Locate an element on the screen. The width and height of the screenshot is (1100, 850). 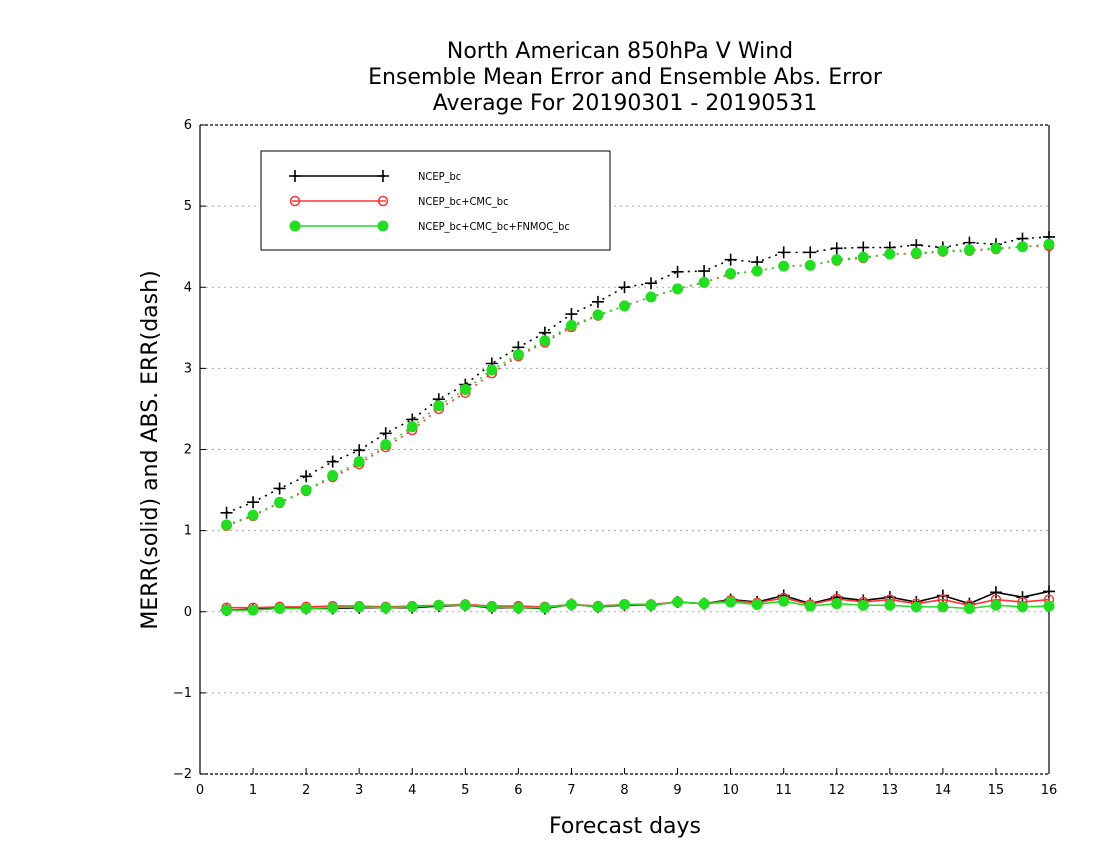
legend-label: NCEP_bc+CMC_bc is located at coordinates (463, 201).